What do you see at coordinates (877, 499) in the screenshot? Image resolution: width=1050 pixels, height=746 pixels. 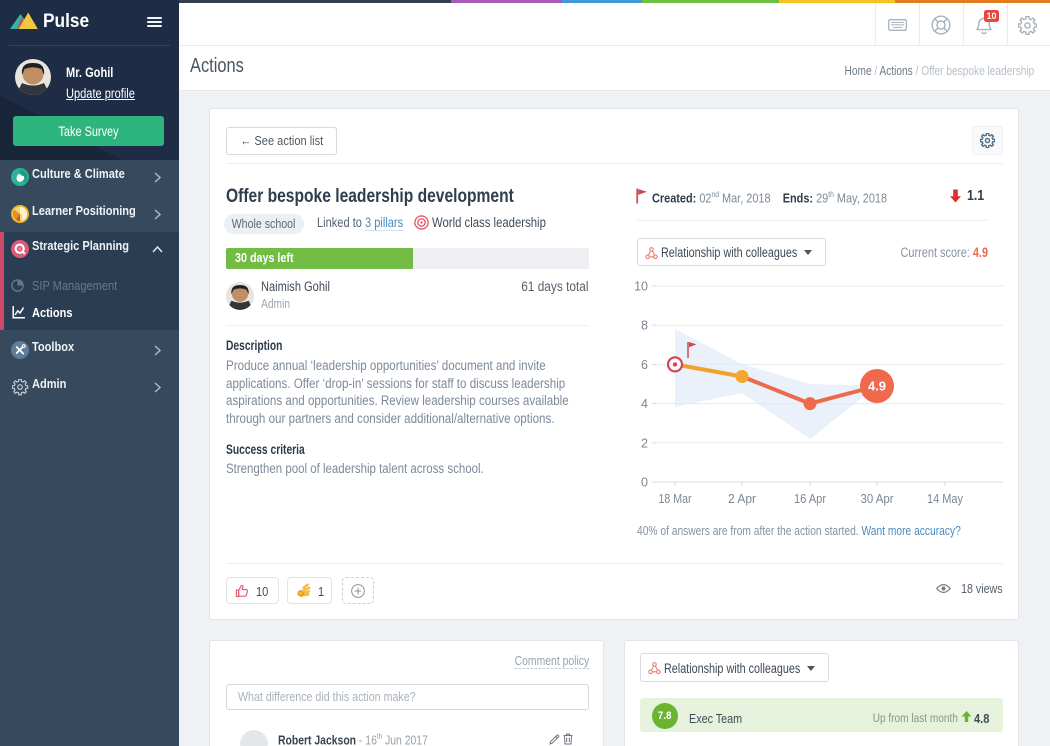 I see `svg-text: 30 Apr` at bounding box center [877, 499].